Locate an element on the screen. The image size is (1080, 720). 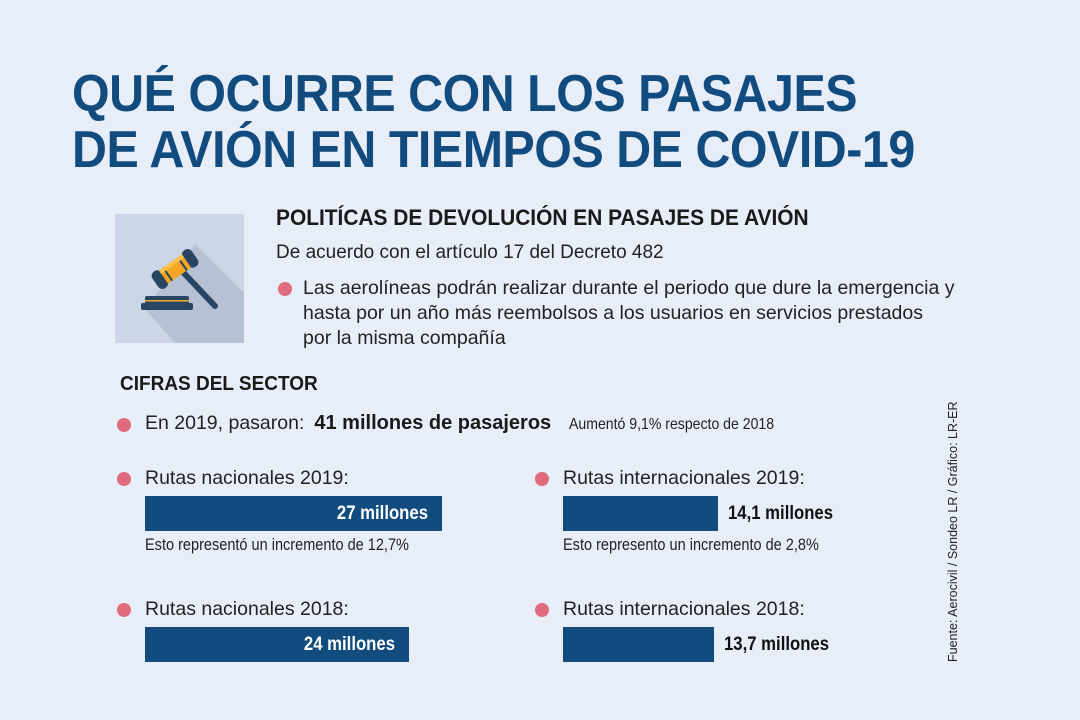
stat-national-2018: Rutas nacionales 2018: 24 millones is located at coordinates (343, 630).